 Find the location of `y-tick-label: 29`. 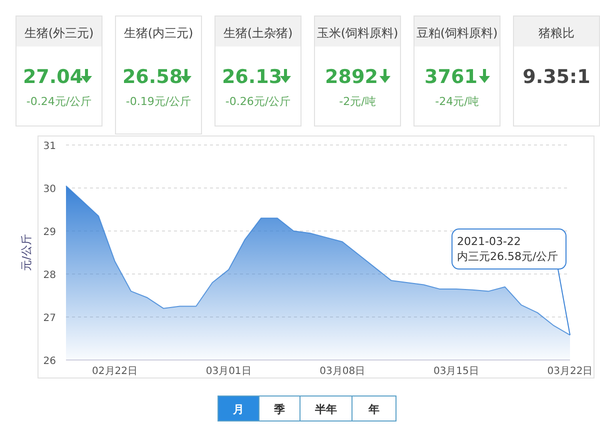

y-tick-label: 29 is located at coordinates (49, 232).